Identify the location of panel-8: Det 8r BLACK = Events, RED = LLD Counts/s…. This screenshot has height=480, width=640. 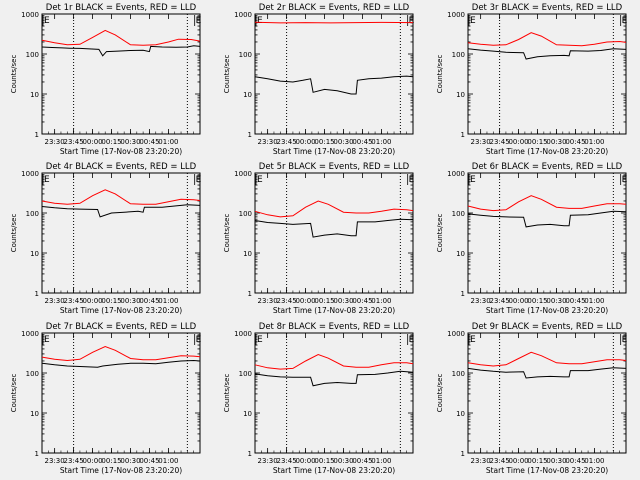
(319, 398).